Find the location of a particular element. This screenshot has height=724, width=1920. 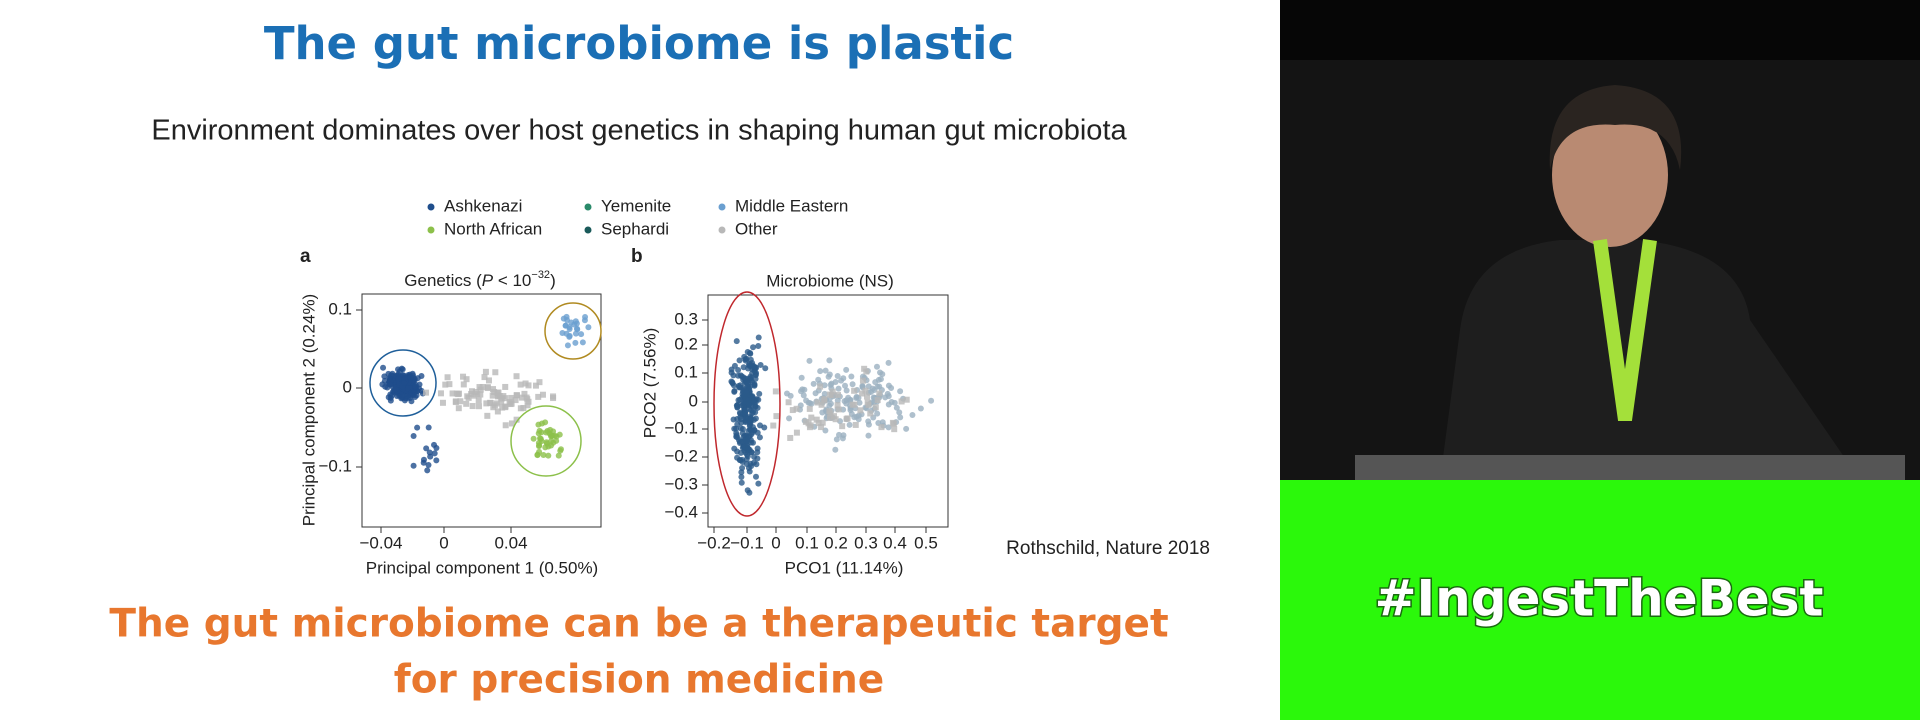

conclusion-line: for precision medicine is located at coordinates (639, 680).